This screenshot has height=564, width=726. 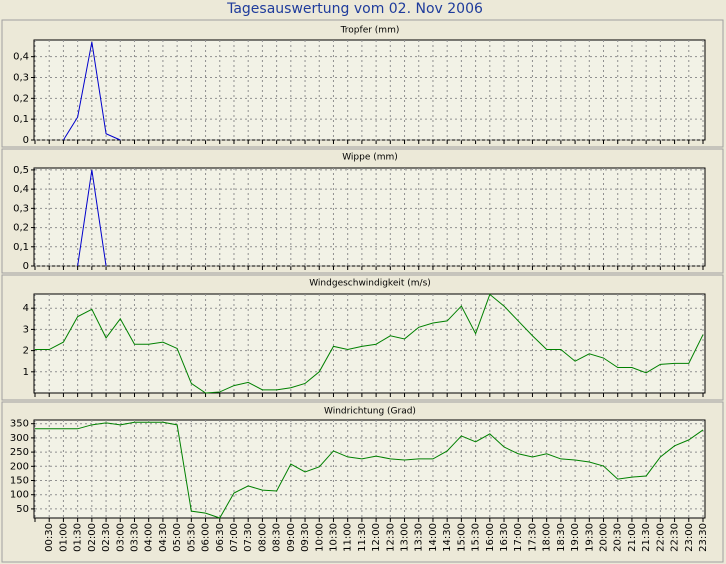 What do you see at coordinates (632, 537) in the screenshot?
I see `x-tick-label: 21:00` at bounding box center [632, 537].